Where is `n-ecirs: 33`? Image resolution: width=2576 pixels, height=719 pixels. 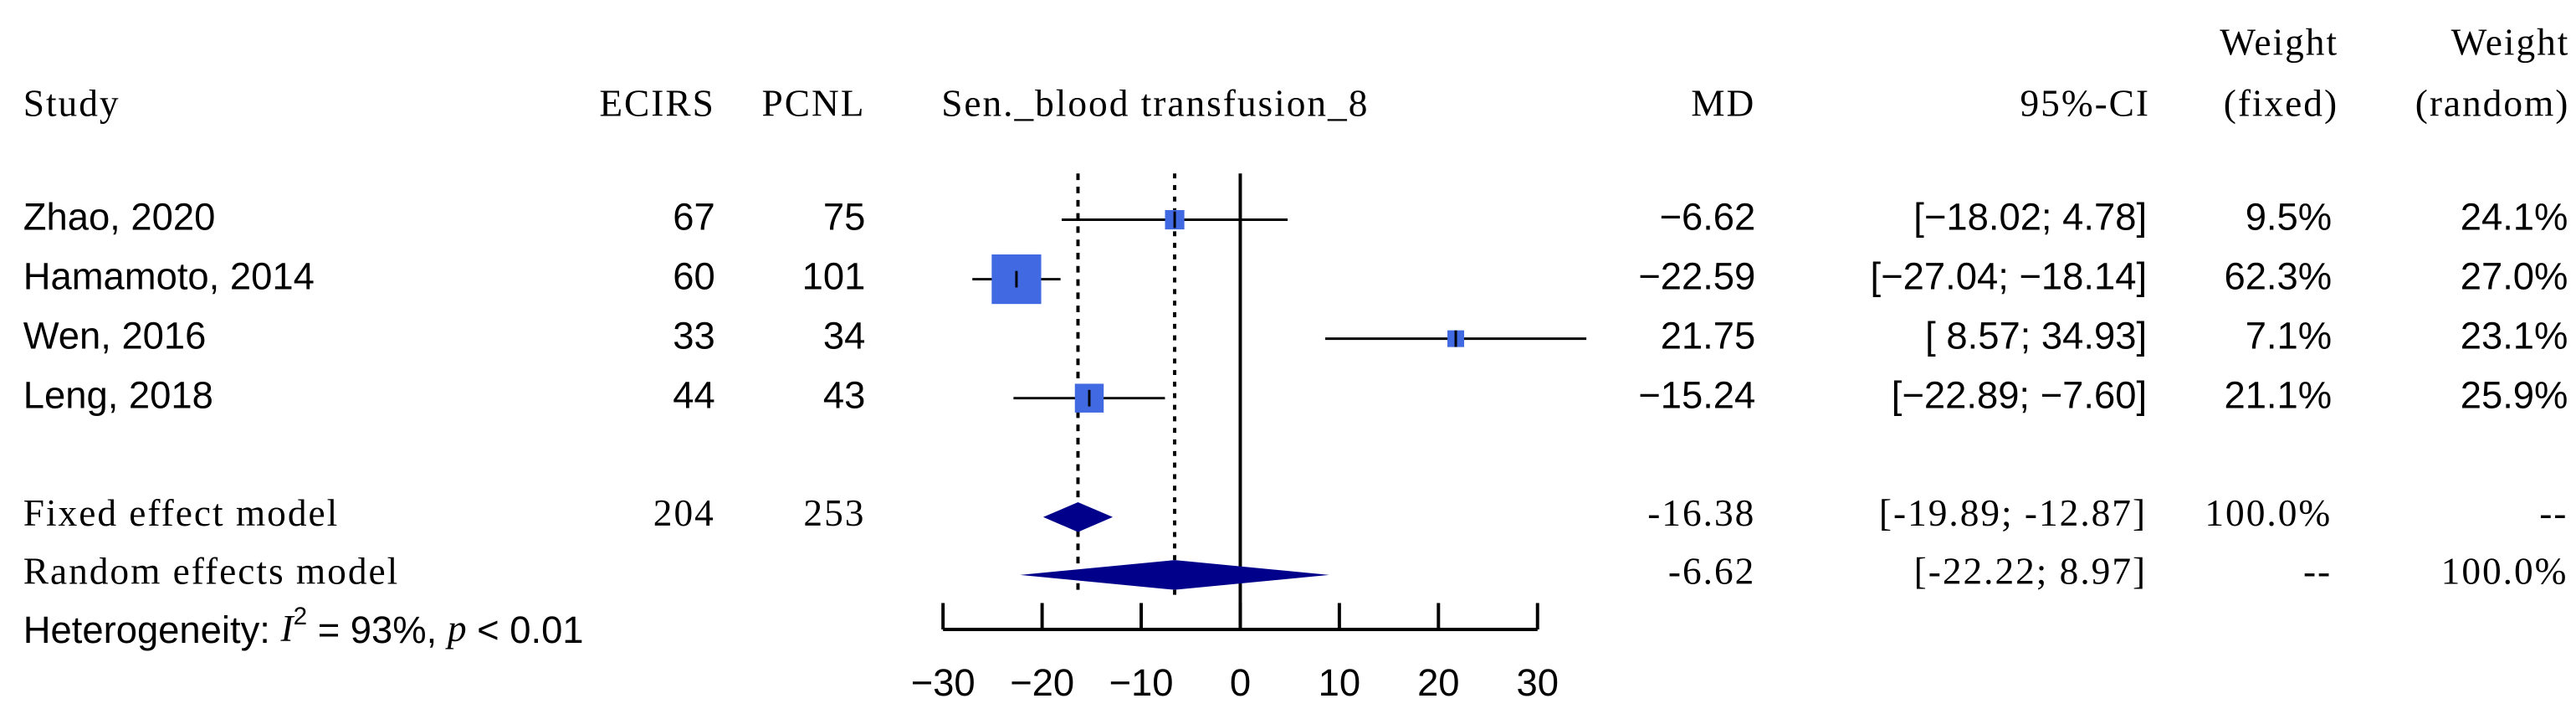
n-ecirs: 33 is located at coordinates (694, 336).